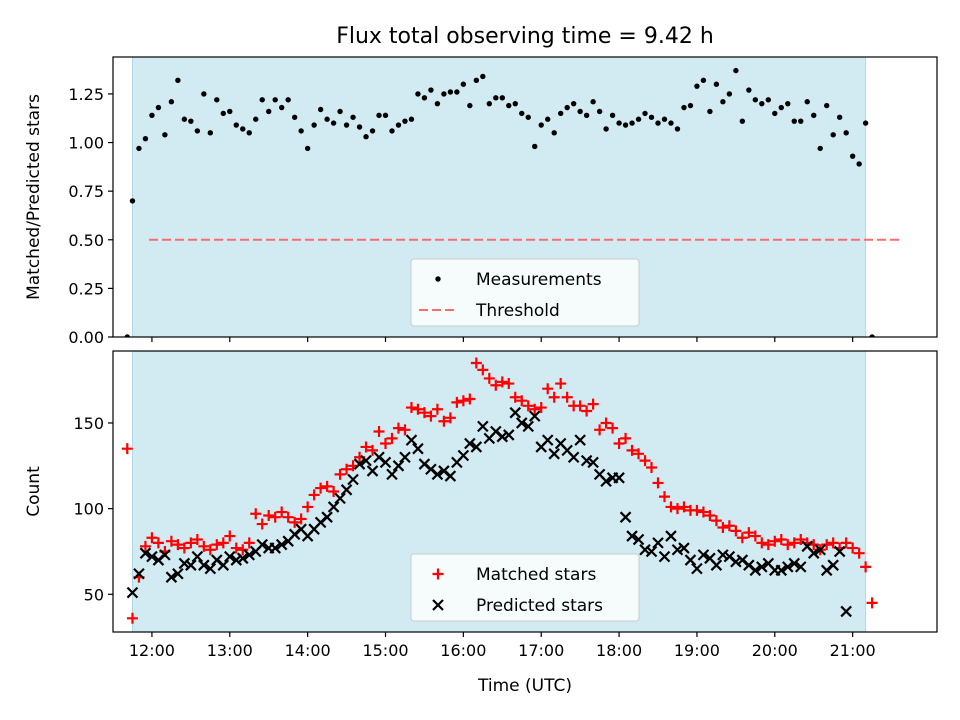  I want to click on figure-title: Flux total observing time = 9.42 h, so click(525, 36).